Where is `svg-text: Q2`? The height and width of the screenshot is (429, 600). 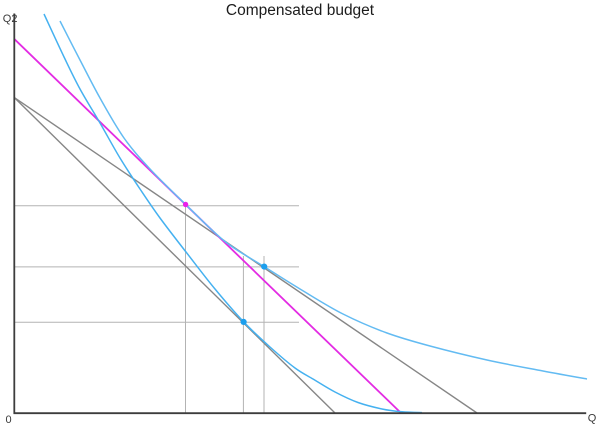 svg-text: Q2 is located at coordinates (10, 19).